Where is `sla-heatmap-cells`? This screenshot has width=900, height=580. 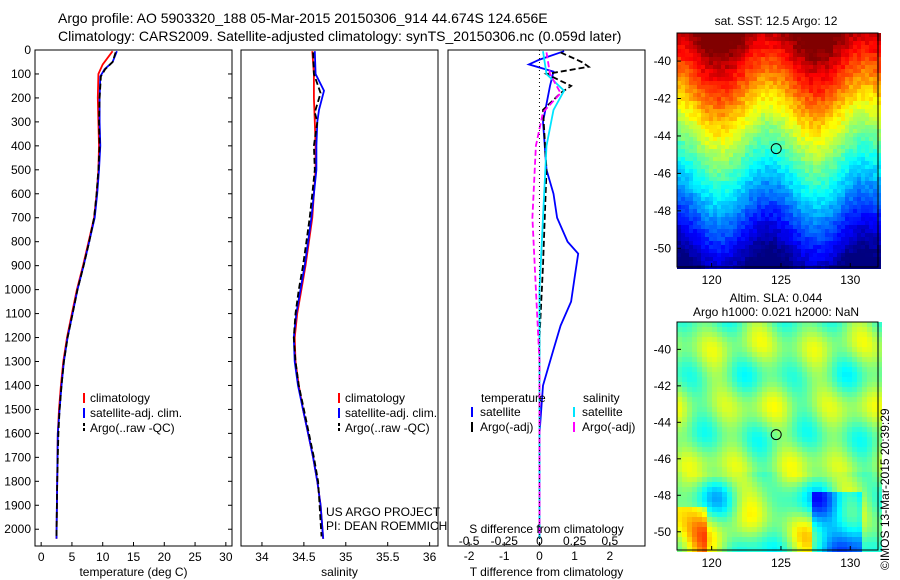
sla-heatmap-cells is located at coordinates (779, 437).